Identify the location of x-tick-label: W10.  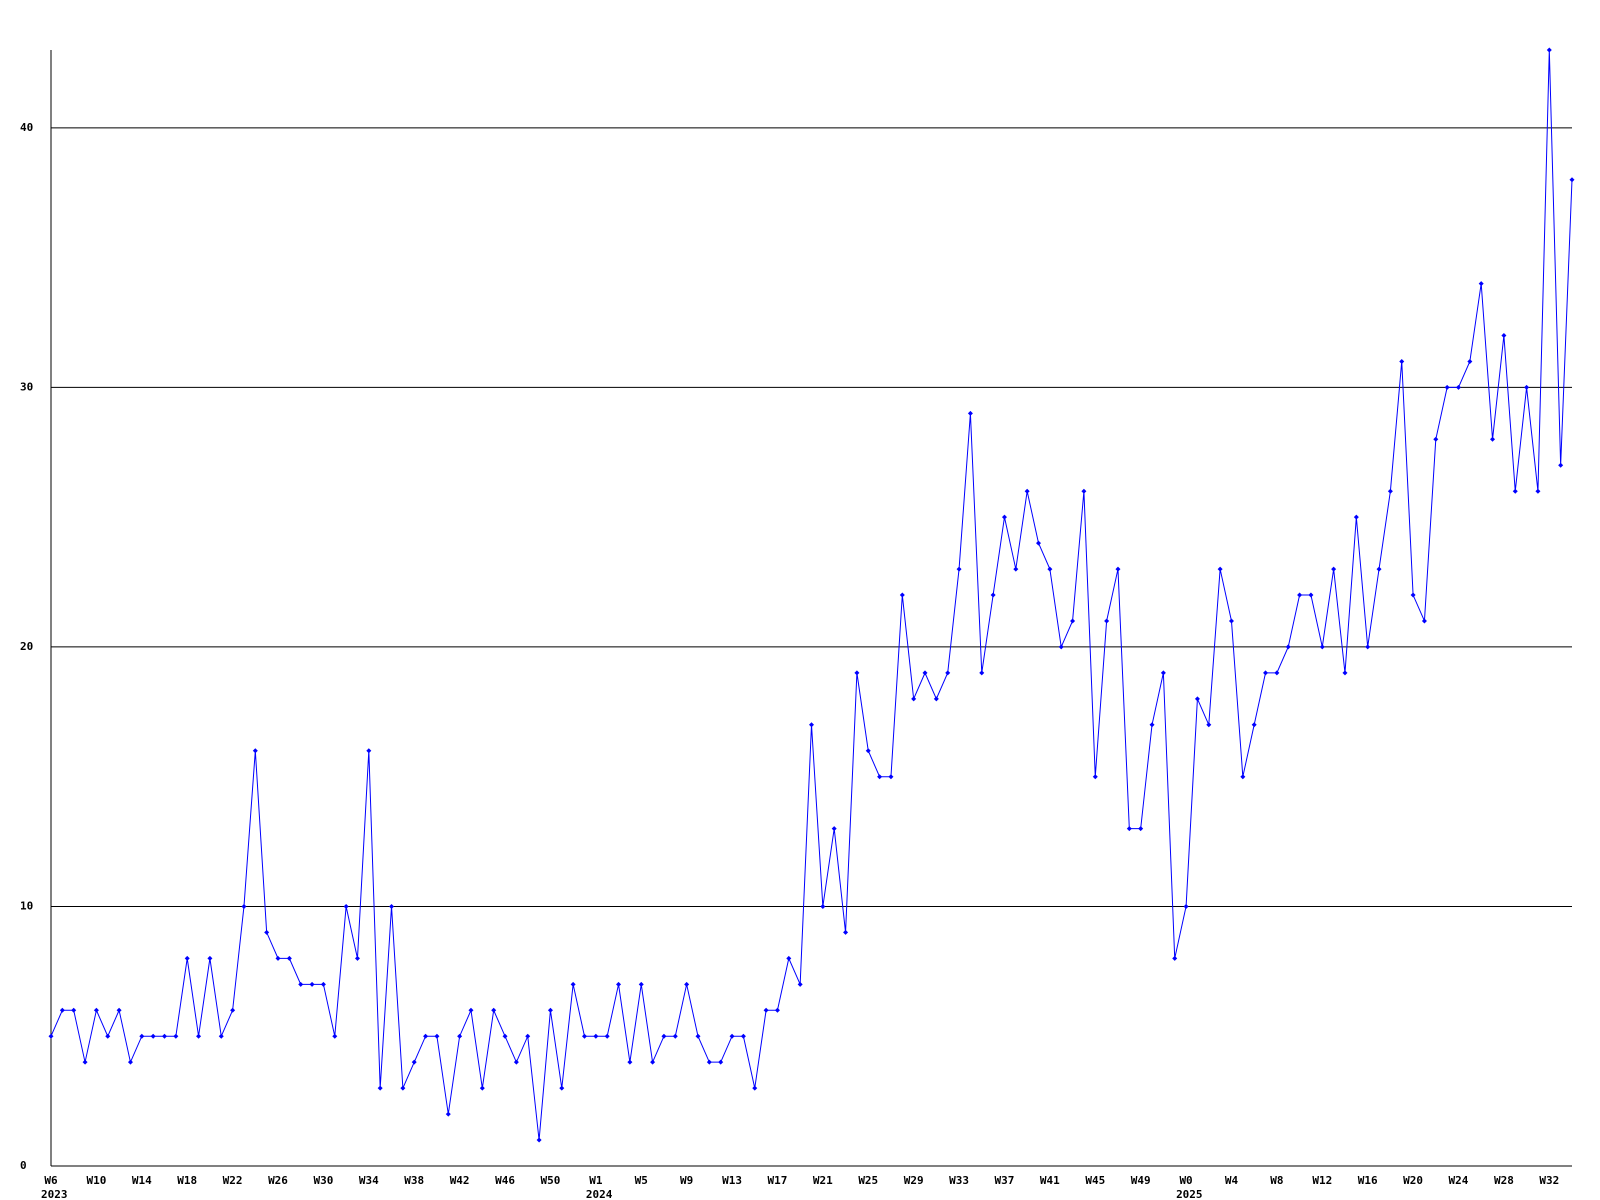
(96, 1180).